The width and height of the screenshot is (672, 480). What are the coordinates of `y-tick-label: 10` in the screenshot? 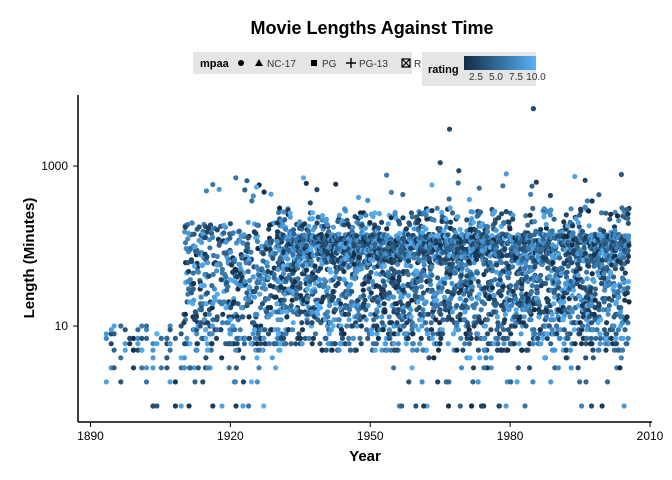 It's located at (62, 326).